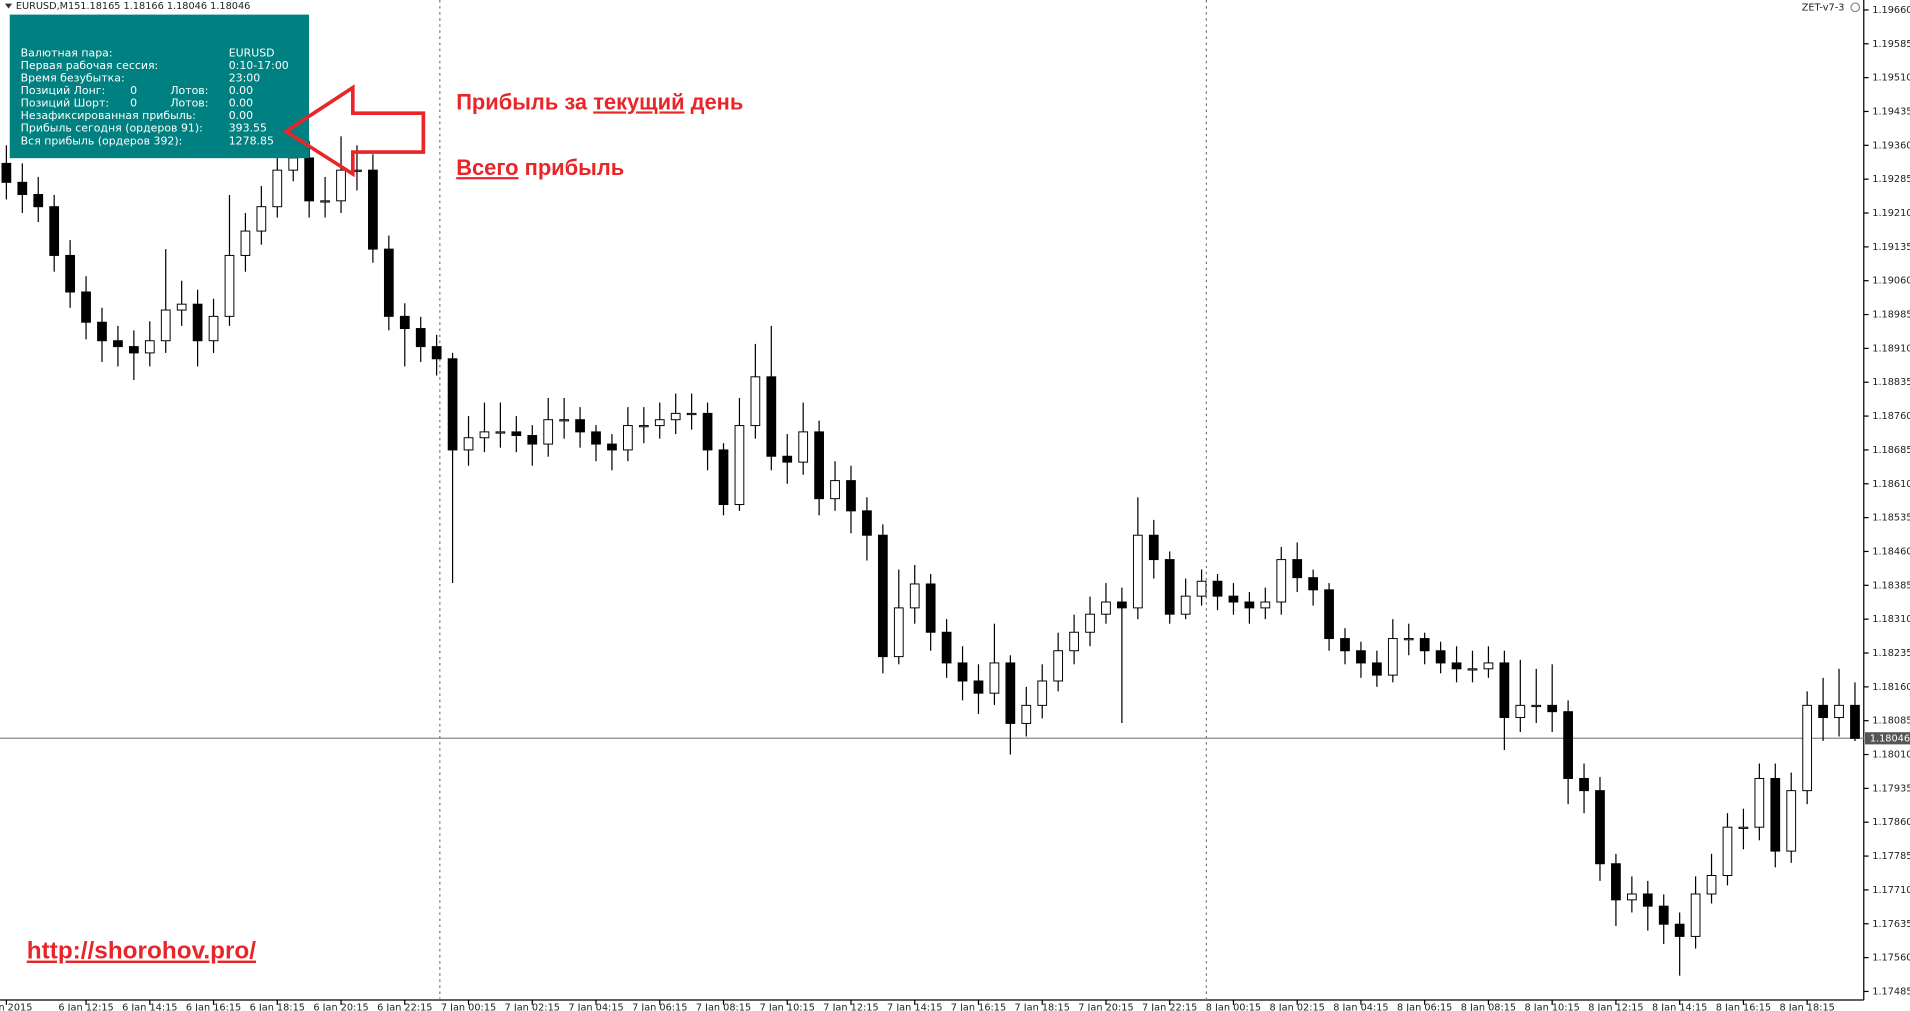 This screenshot has width=1910, height=1011. What do you see at coordinates (1891, 687) in the screenshot?
I see `y-tick-label: 1.18160` at bounding box center [1891, 687].